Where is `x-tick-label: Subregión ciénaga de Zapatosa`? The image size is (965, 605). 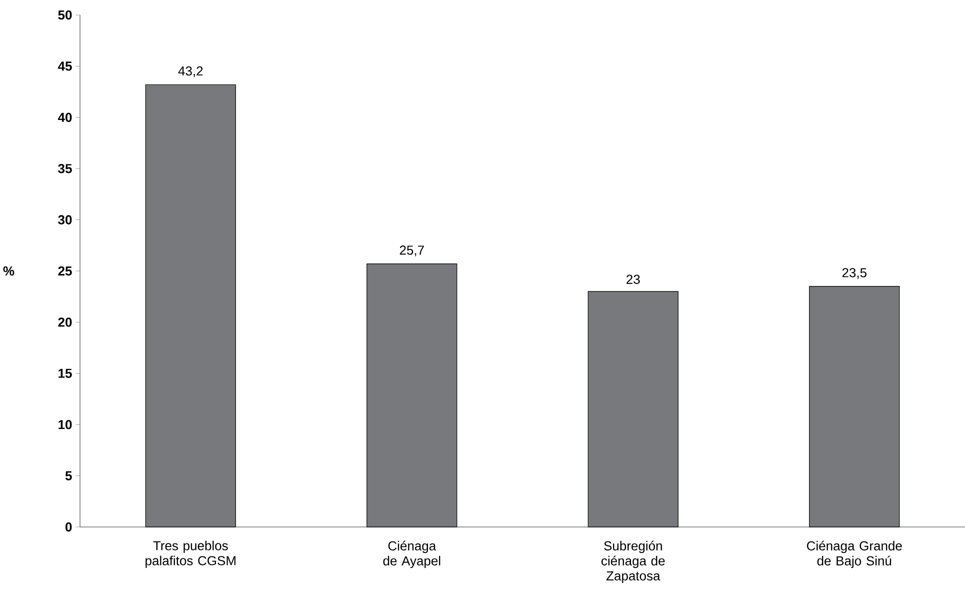
x-tick-label: Subregión ciénaga de Zapatosa is located at coordinates (633, 562).